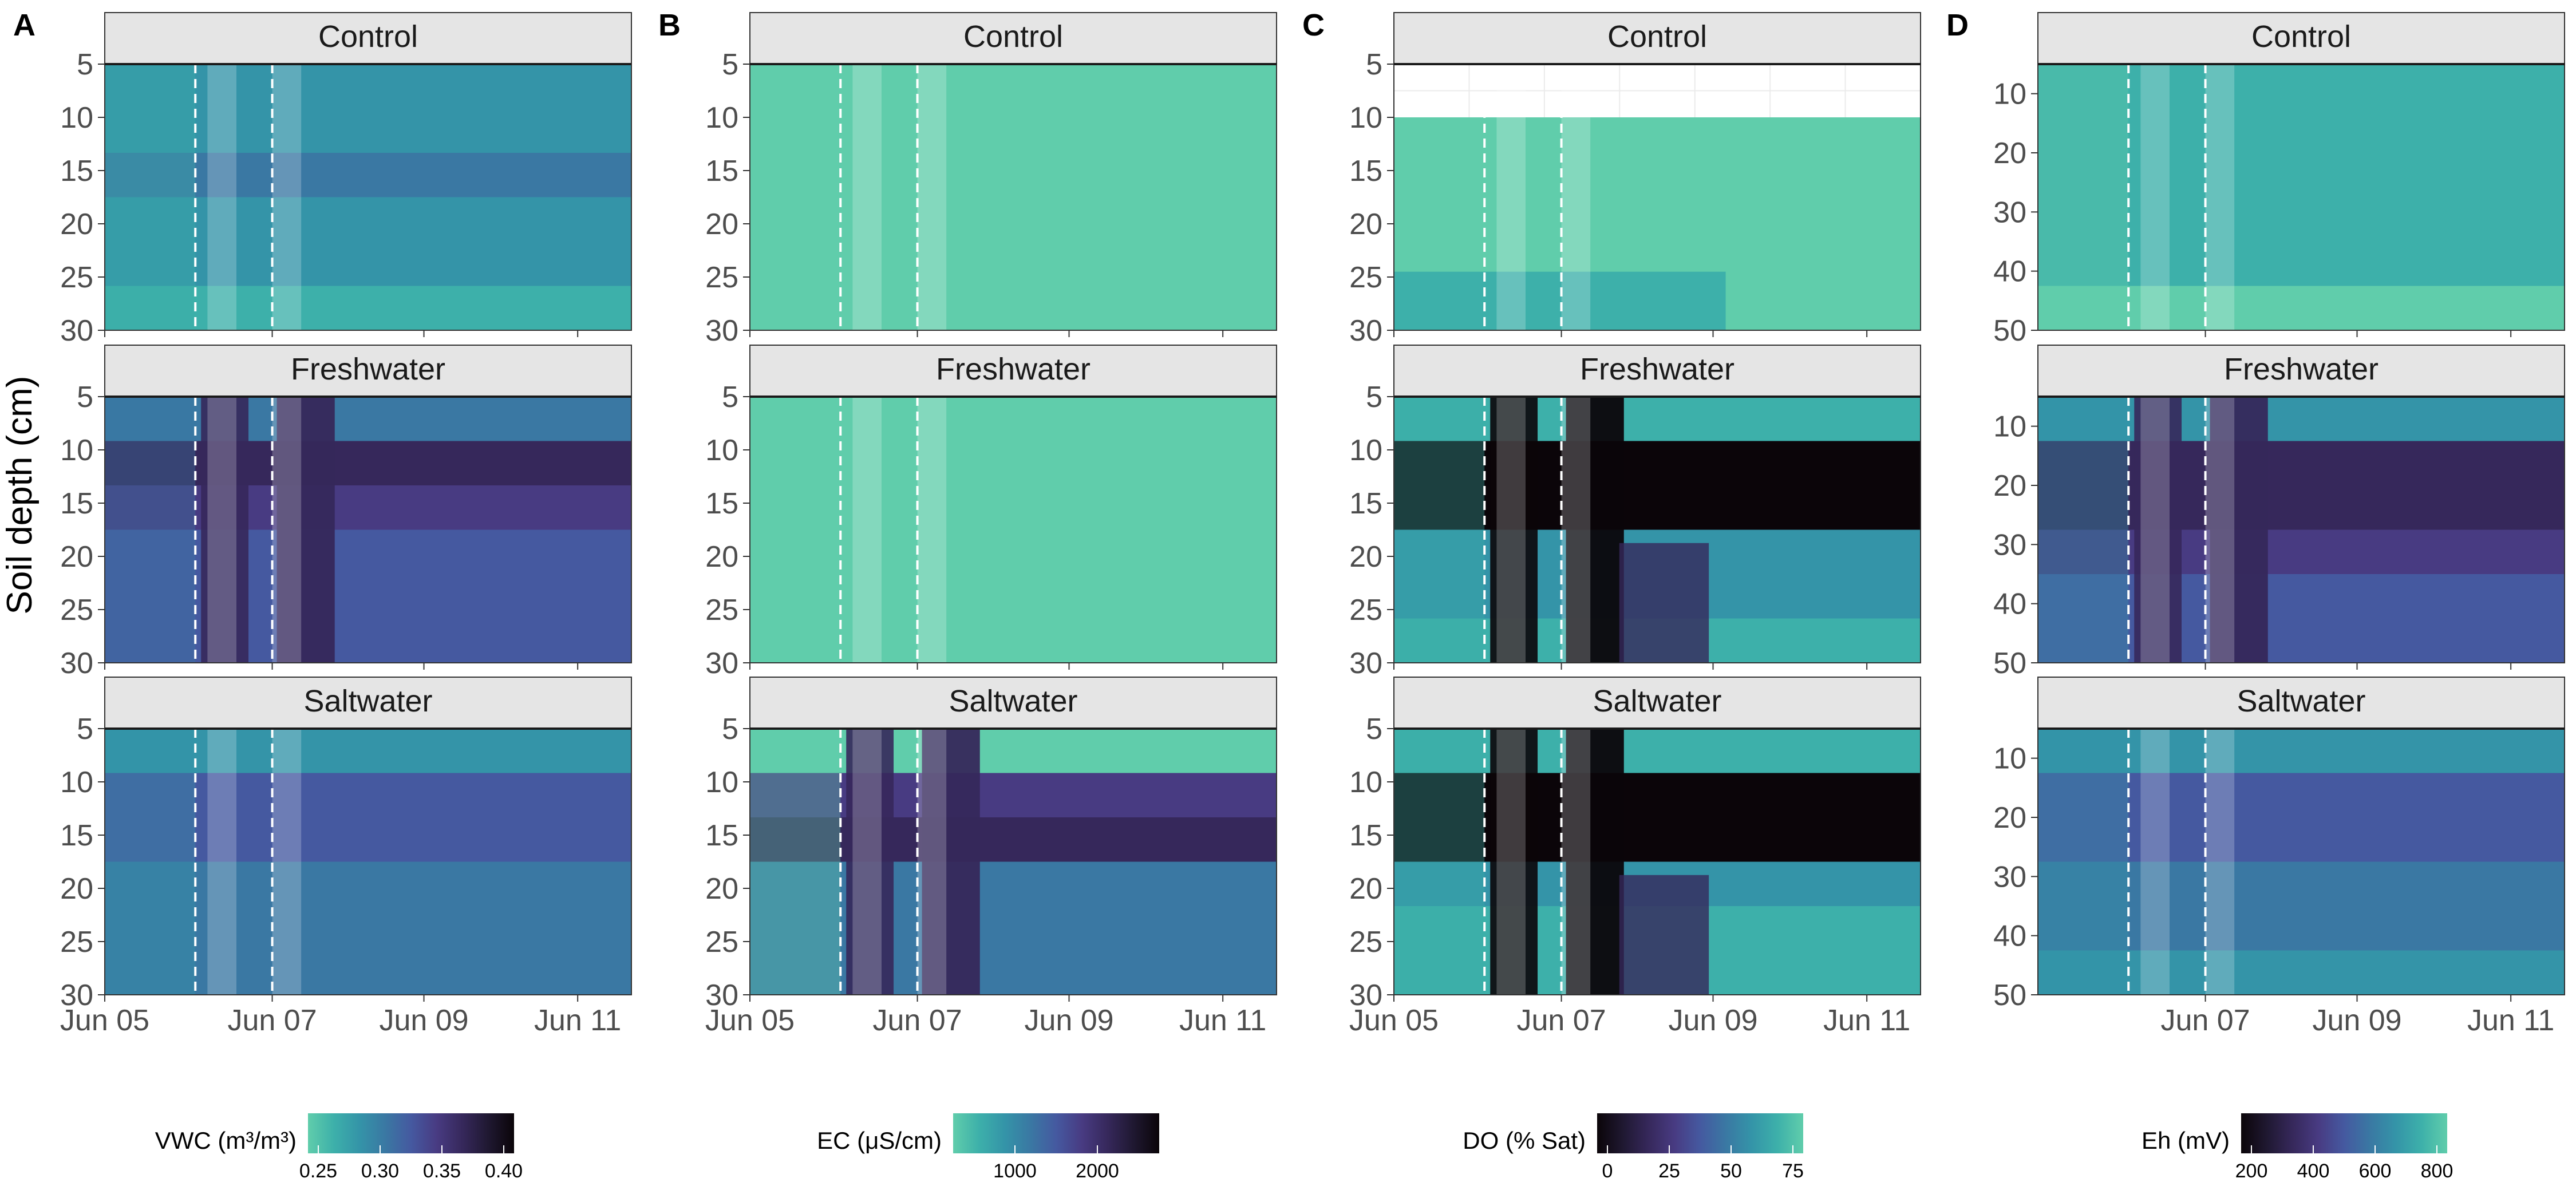 Image resolution: width=2576 pixels, height=1202 pixels. I want to click on legend-title: EC (μS/cm), so click(879, 1141).